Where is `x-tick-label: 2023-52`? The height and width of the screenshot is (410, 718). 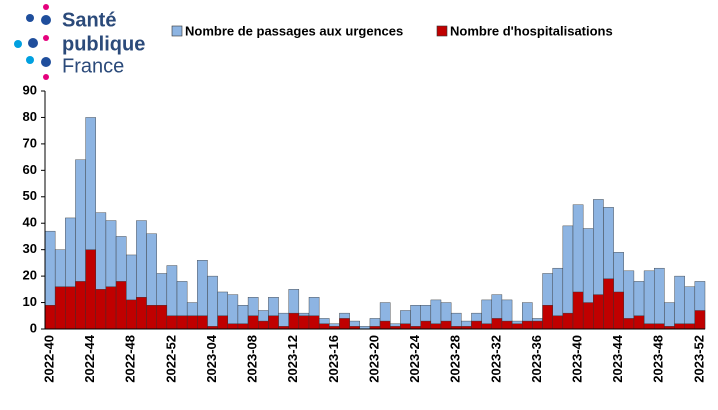 x-tick-label: 2023-52 is located at coordinates (698, 359).